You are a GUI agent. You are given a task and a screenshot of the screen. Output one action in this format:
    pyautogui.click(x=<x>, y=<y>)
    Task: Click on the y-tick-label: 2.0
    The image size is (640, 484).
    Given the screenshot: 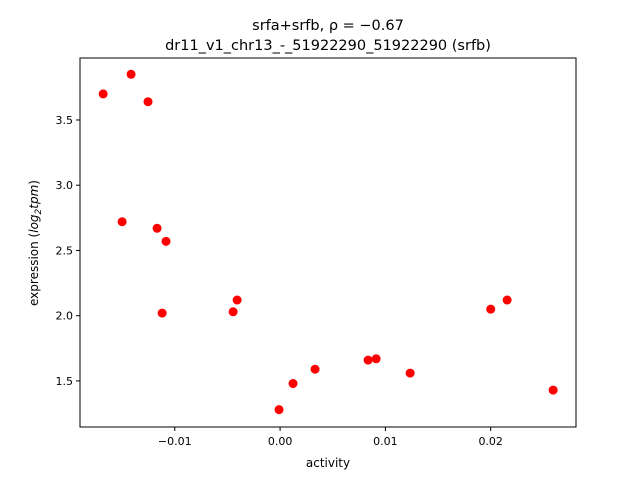 What is the action you would take?
    pyautogui.click(x=65, y=316)
    